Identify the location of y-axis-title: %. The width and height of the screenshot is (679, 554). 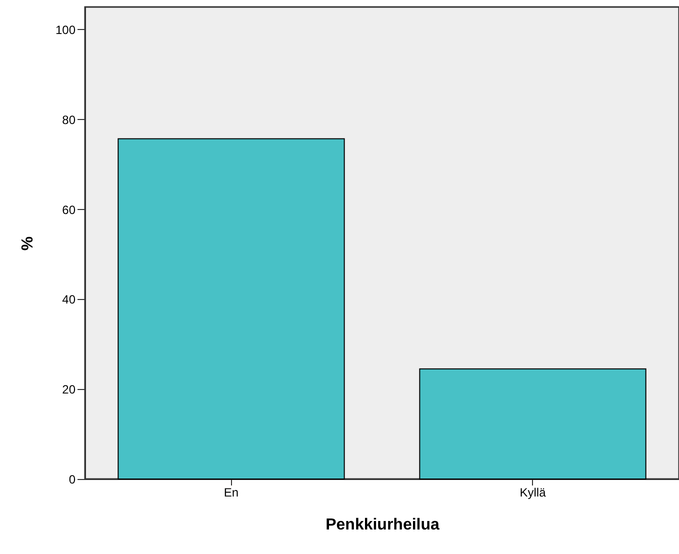
(27, 243).